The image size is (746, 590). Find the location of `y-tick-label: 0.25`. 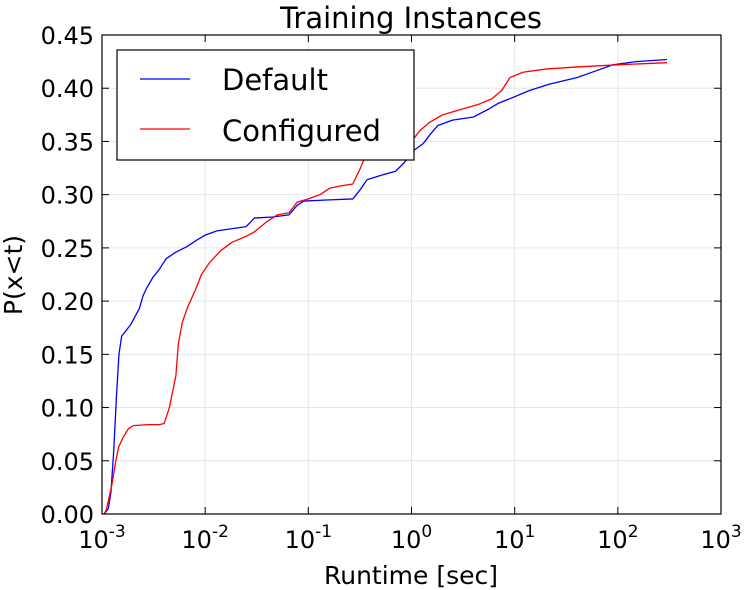

y-tick-label: 0.25 is located at coordinates (67, 249).